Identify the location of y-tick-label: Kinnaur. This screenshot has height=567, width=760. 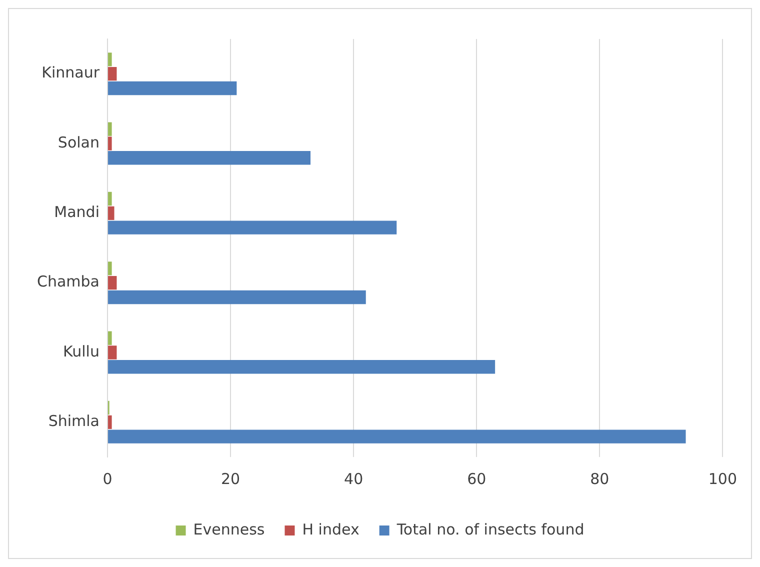
(71, 73).